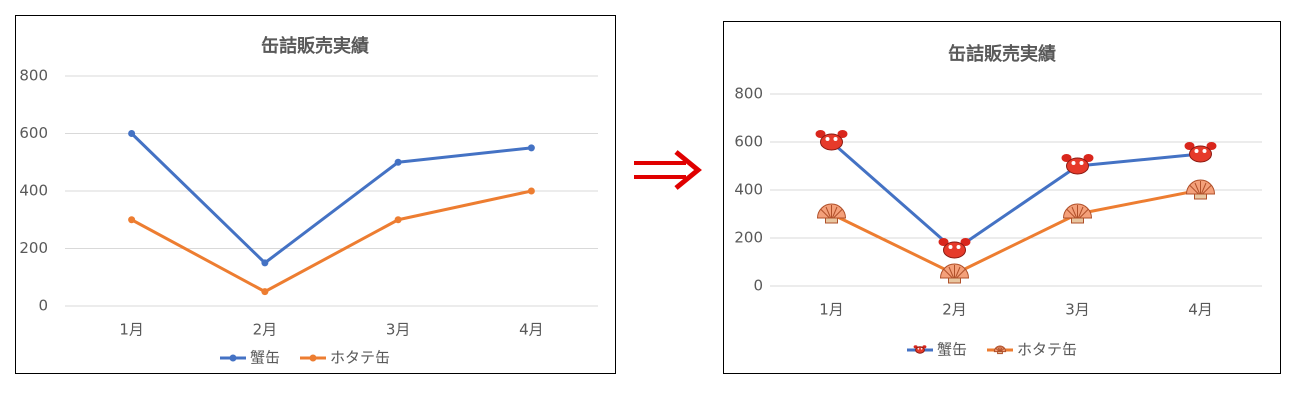 This screenshot has height=404, width=1297. Describe the element at coordinates (668, 170) in the screenshot. I see `arrow` at that location.